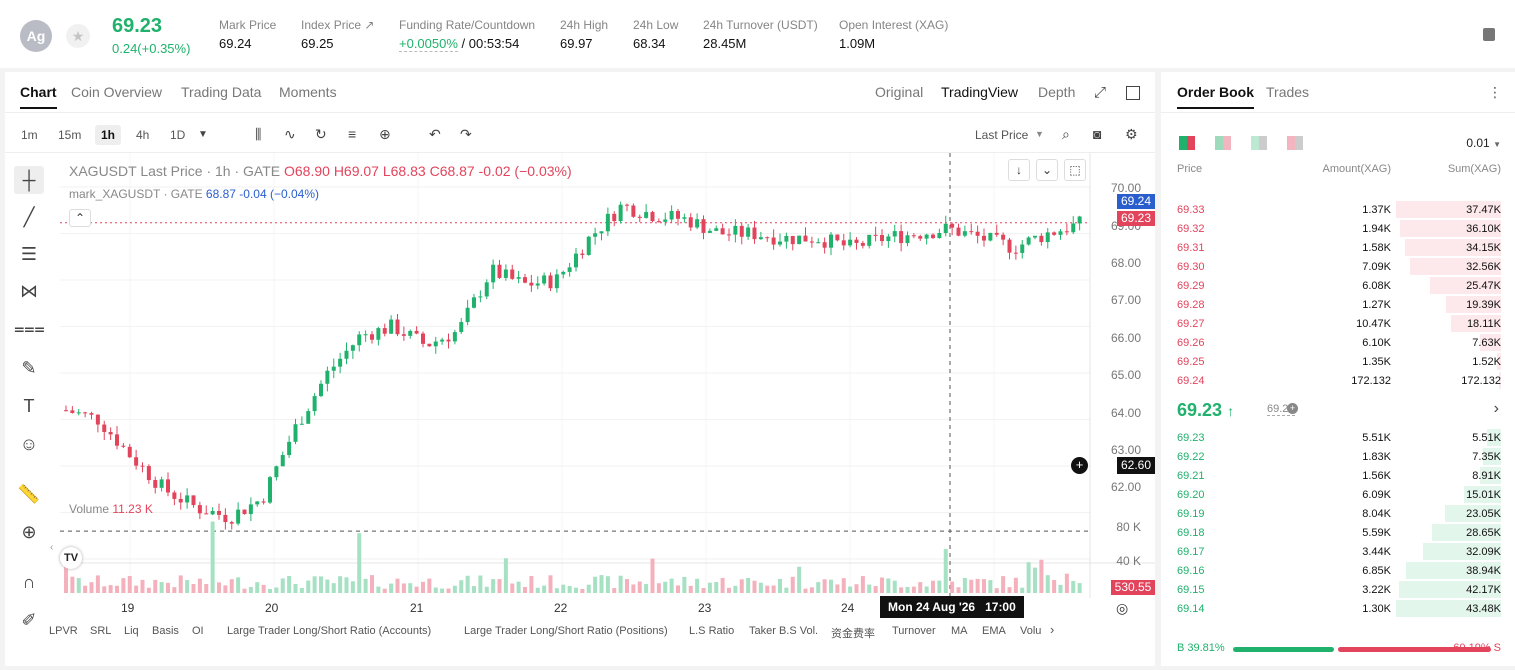 This screenshot has width=1515, height=670. What do you see at coordinates (1338, 304) in the screenshot?
I see `ask-row: 69.28 1.27K 19.39K` at bounding box center [1338, 304].